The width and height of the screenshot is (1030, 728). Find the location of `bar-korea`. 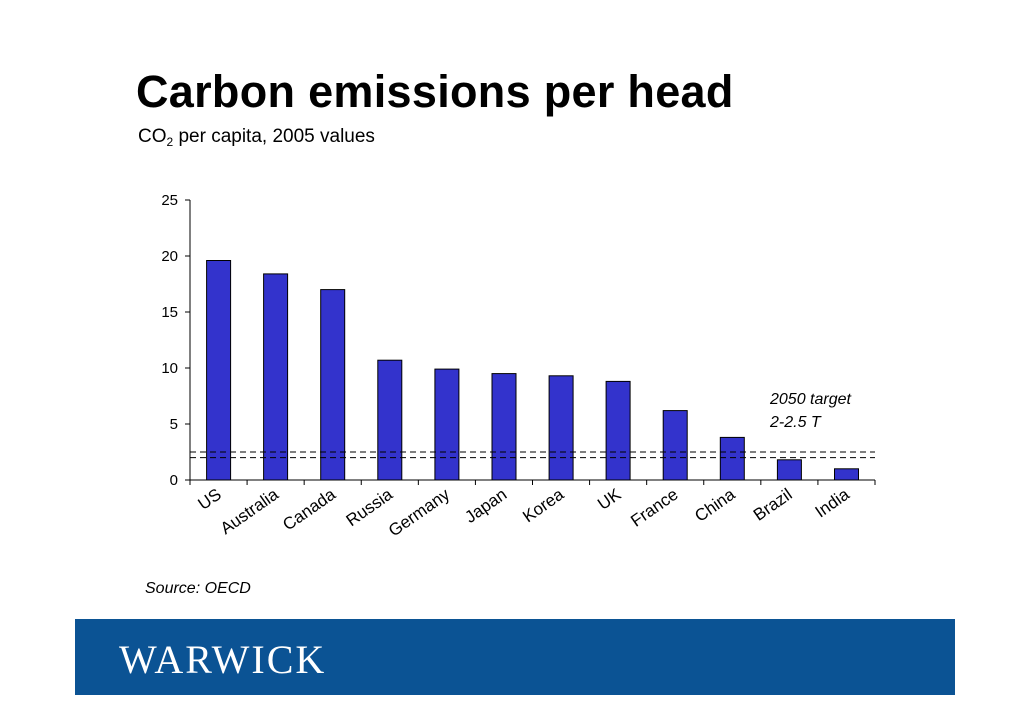

bar-korea is located at coordinates (561, 428).